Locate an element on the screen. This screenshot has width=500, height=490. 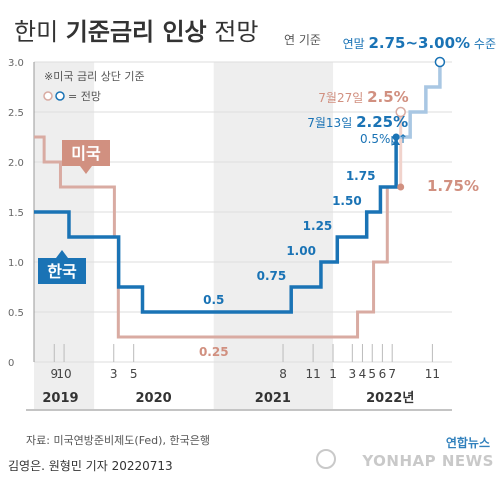
year-label: 2020 is located at coordinates (154, 398).